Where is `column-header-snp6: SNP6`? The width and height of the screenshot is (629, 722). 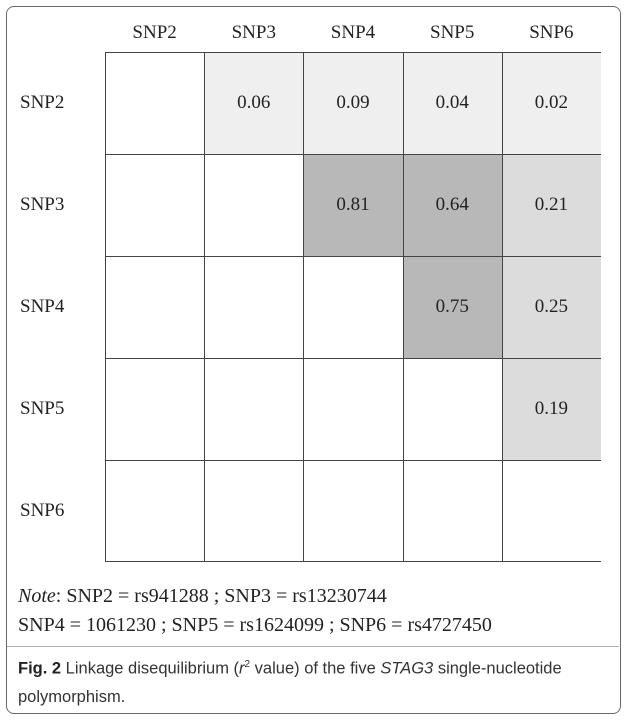
column-header-snp6: SNP6 is located at coordinates (551, 32).